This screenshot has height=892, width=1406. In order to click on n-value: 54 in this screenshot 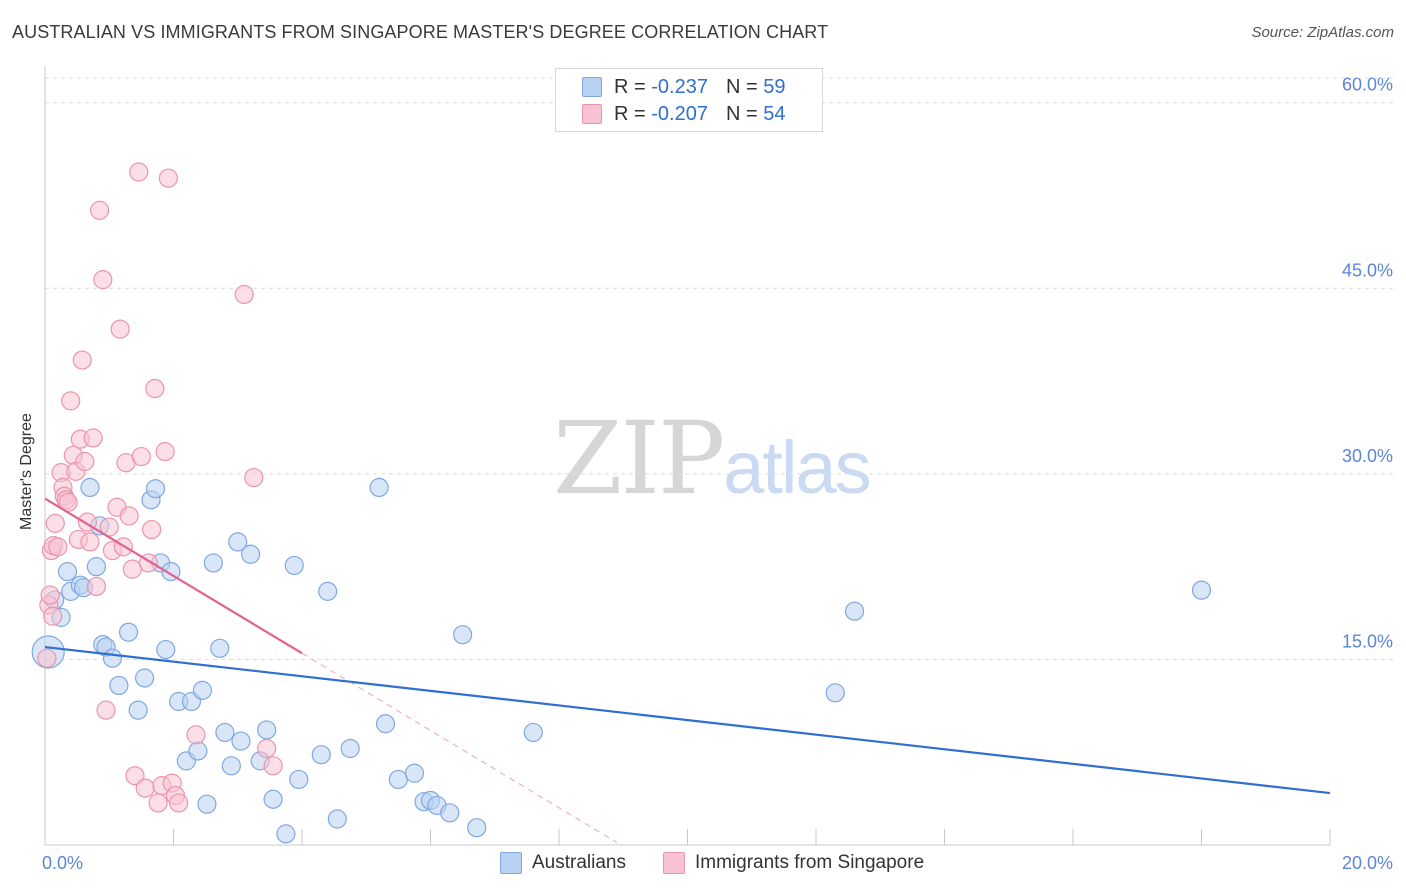, I will do `click(774, 113)`.